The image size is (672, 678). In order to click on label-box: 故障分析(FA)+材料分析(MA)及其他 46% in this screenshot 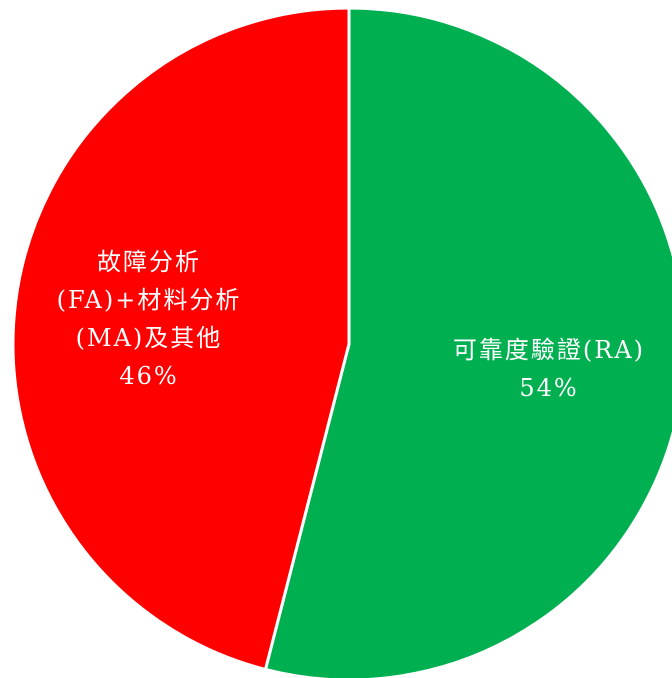, I will do `click(149, 319)`.